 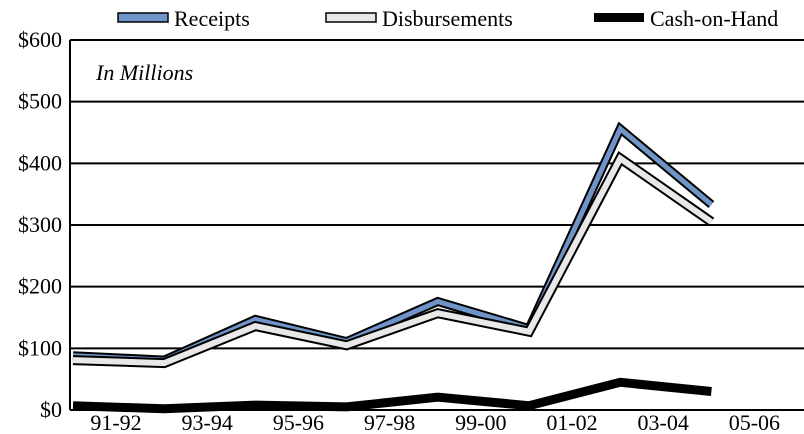 What do you see at coordinates (143, 17) in the screenshot?
I see `legend-swatch-receipts` at bounding box center [143, 17].